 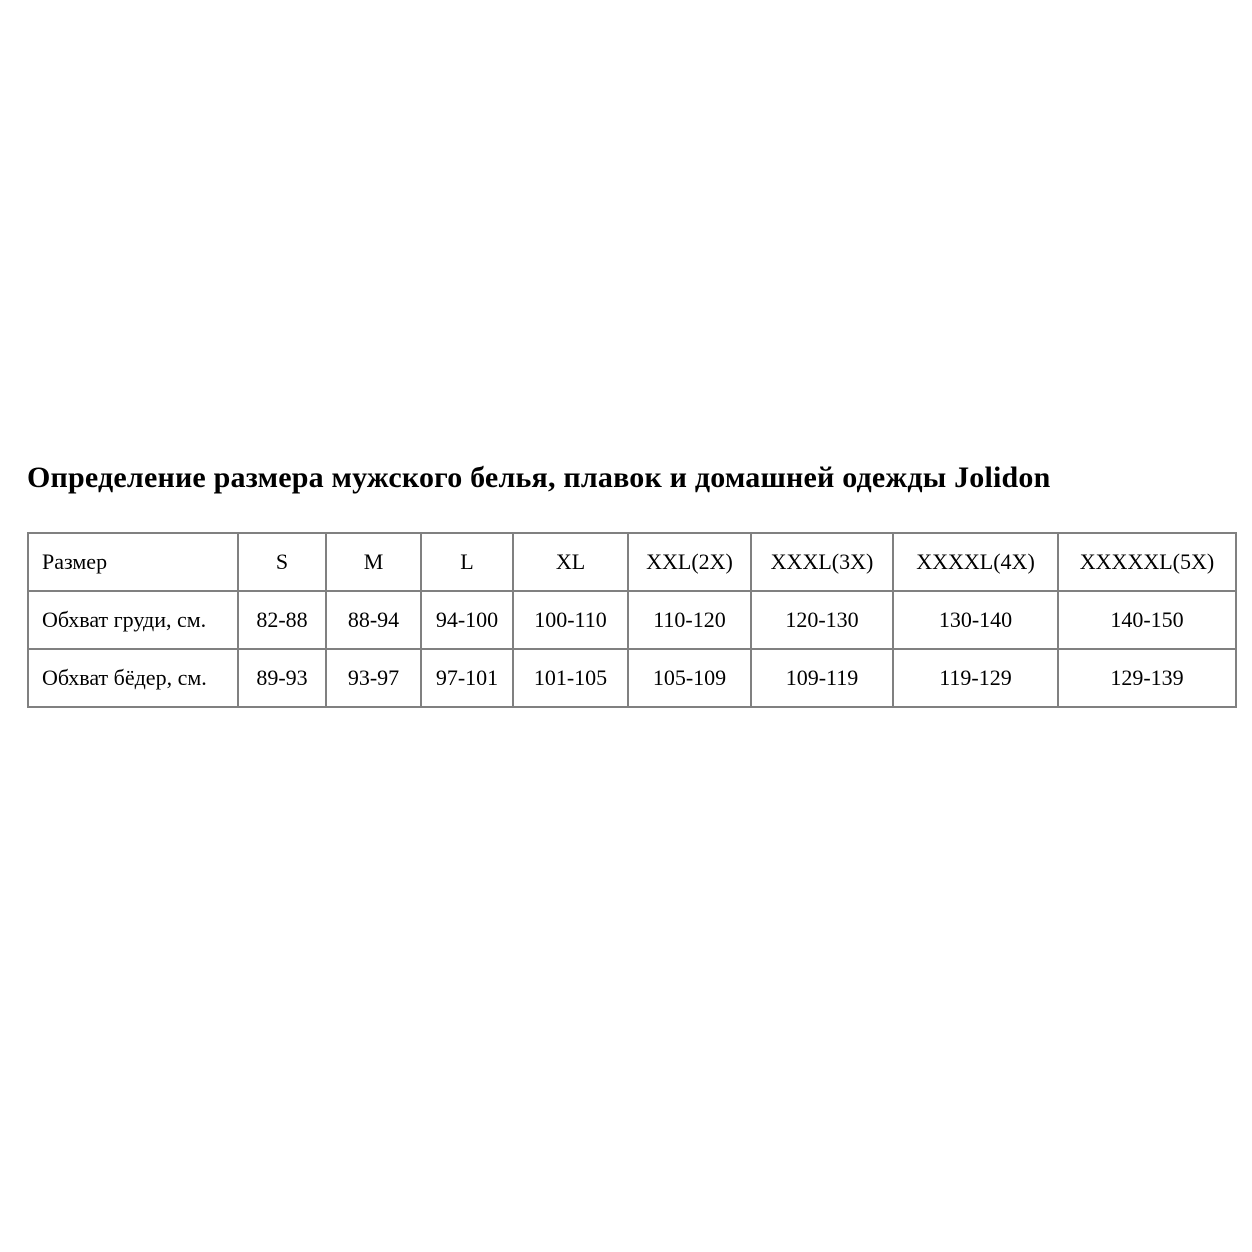 What do you see at coordinates (373, 678) in the screenshot?
I see `table-cell: 93-97` at bounding box center [373, 678].